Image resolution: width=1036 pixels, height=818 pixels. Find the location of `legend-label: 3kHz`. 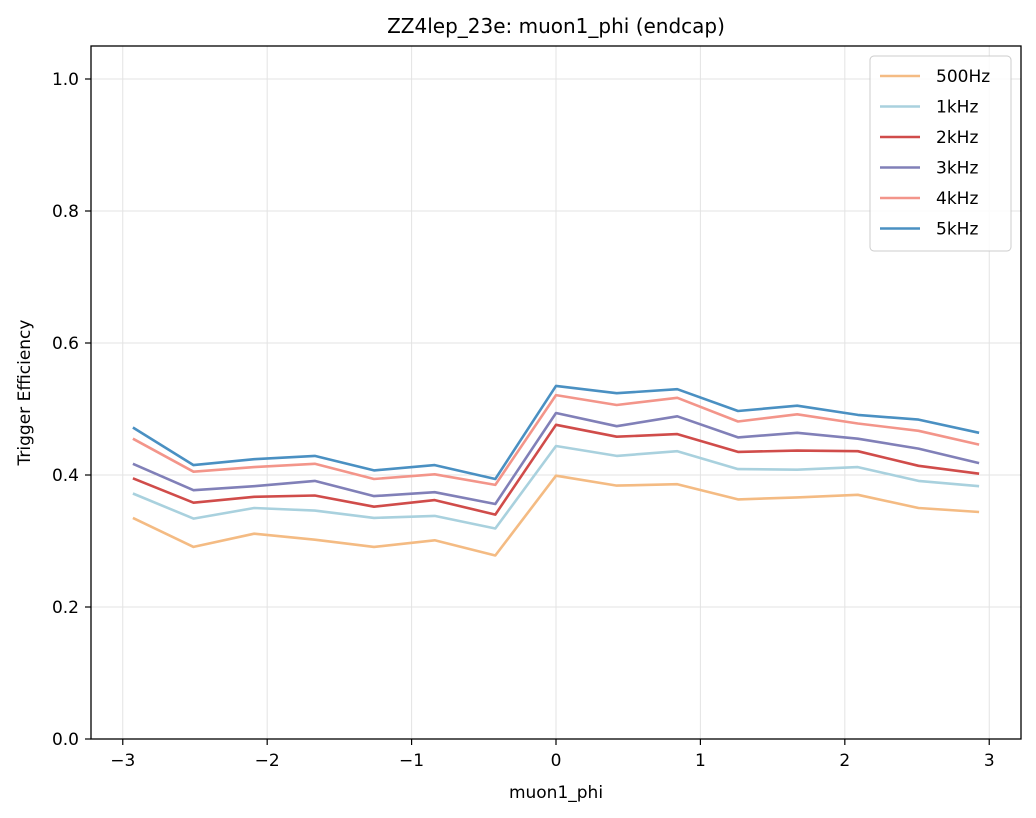

legend-label: 3kHz is located at coordinates (957, 169).